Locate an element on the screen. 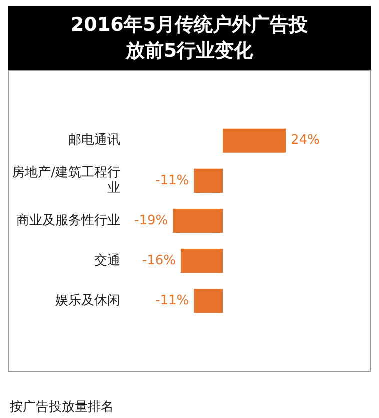  y-tick-label: 交通 is located at coordinates (107, 260).